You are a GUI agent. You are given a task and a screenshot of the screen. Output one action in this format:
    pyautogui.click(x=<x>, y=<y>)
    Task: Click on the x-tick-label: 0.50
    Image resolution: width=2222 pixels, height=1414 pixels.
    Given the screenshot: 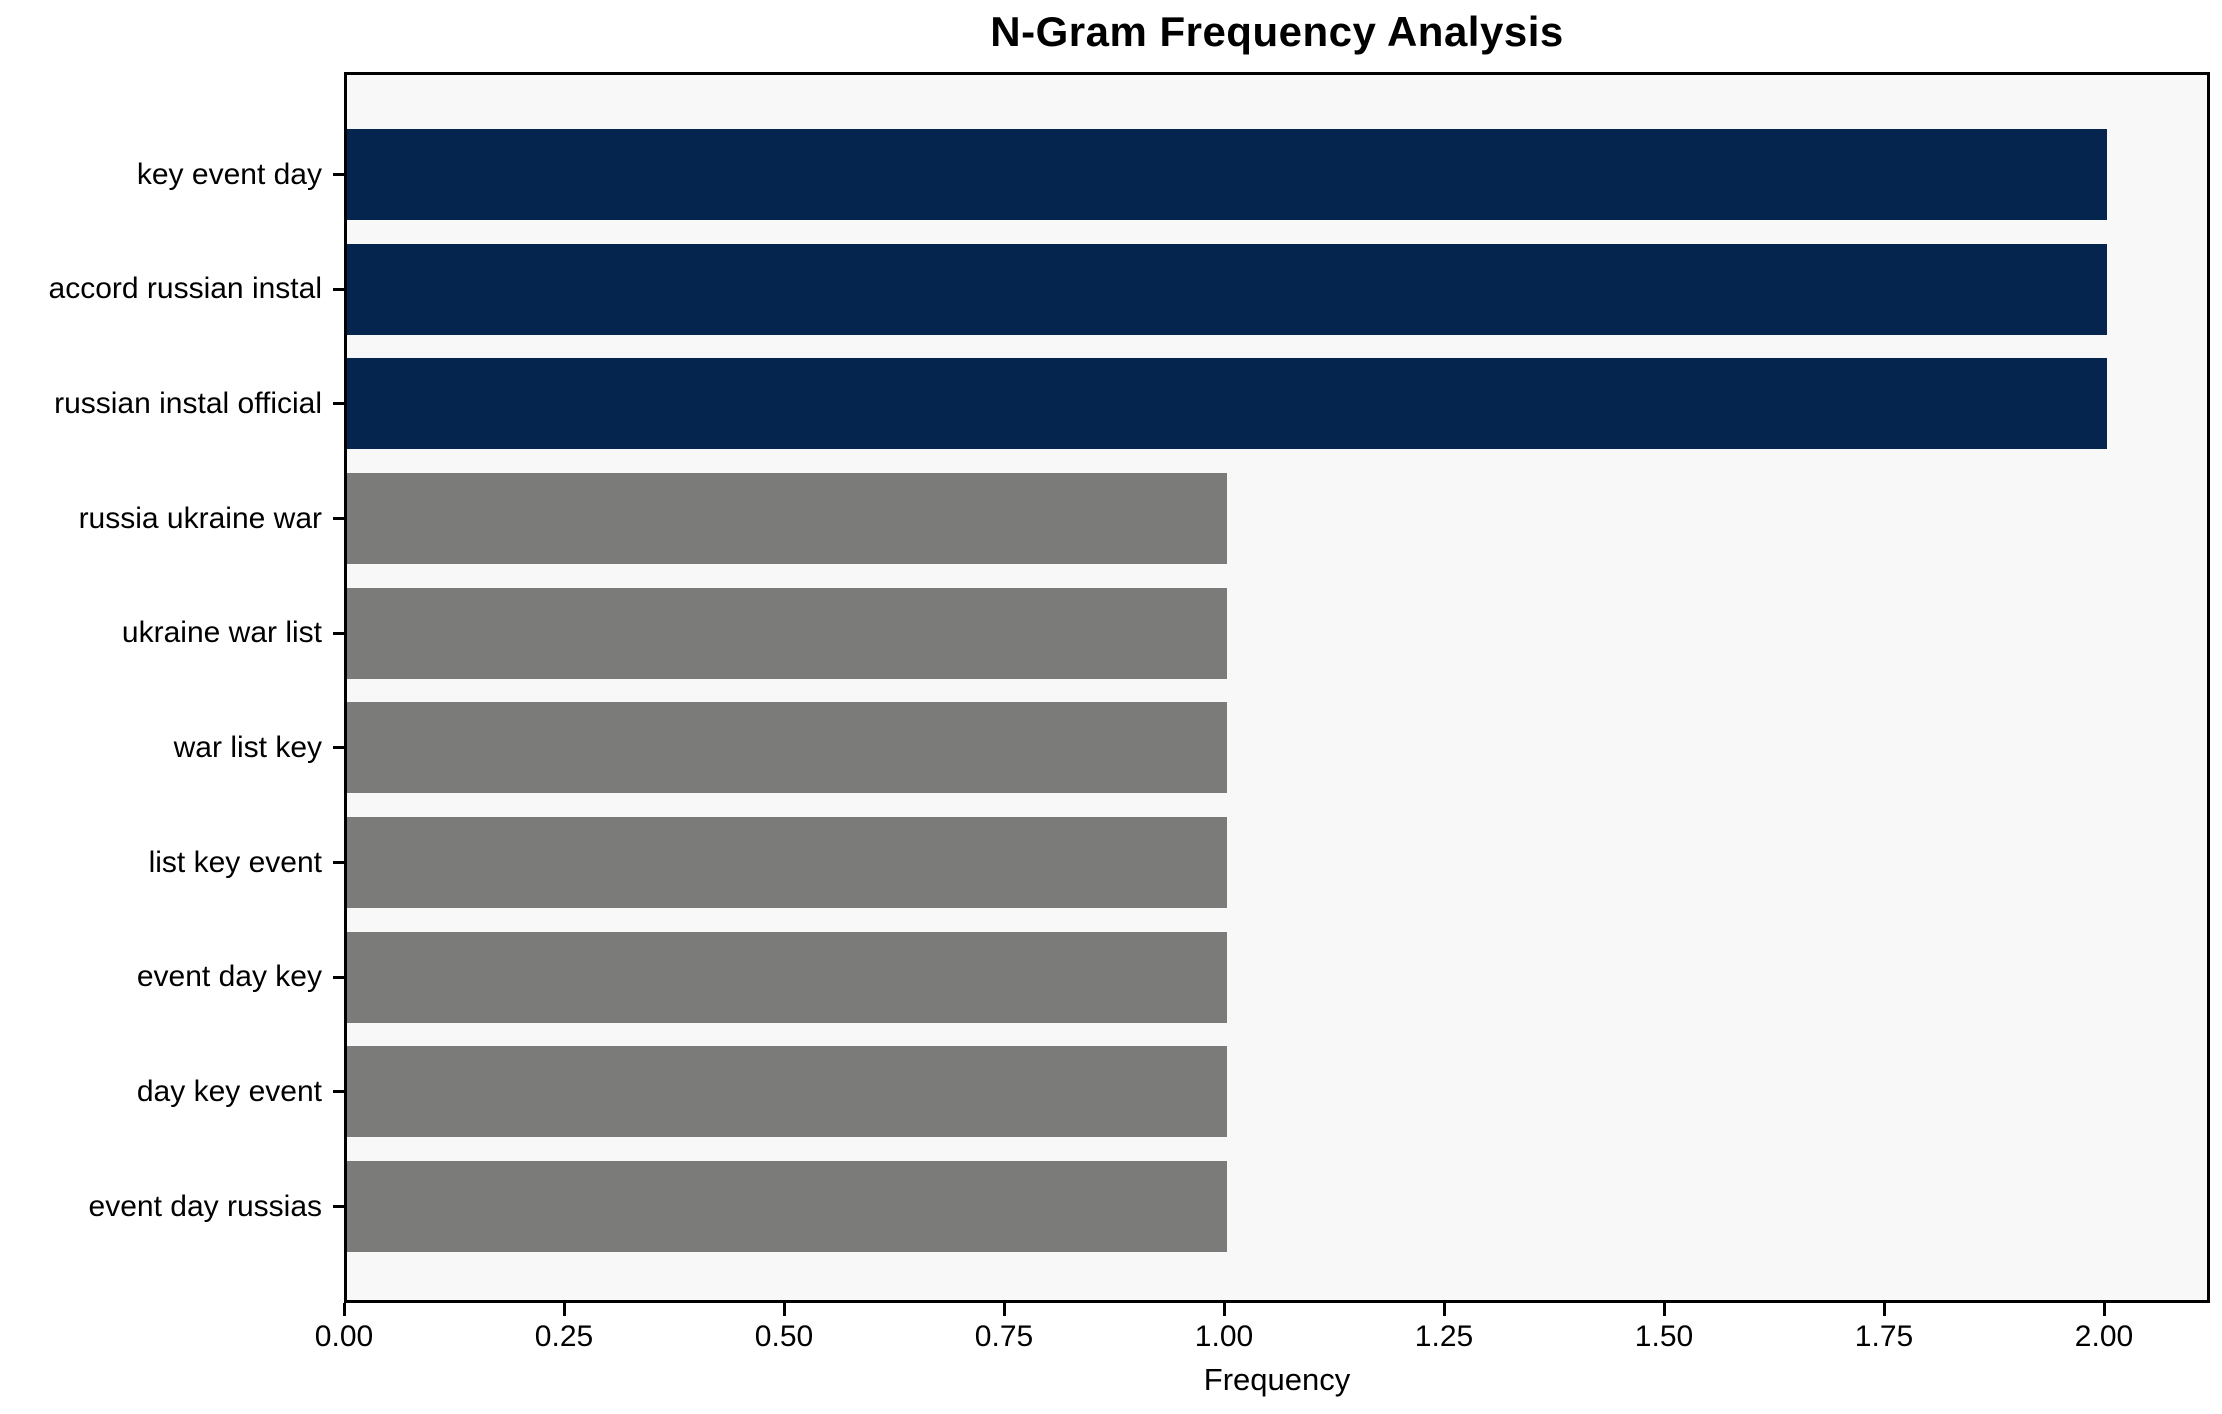 What is the action you would take?
    pyautogui.click(x=784, y=1336)
    